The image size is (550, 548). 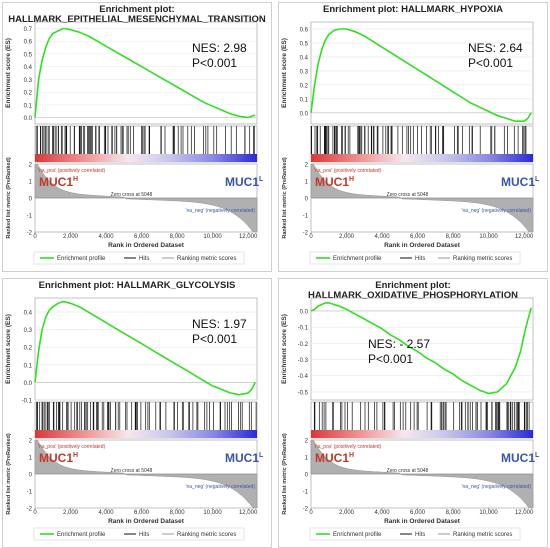 What do you see at coordinates (137, 285) in the screenshot?
I see `chart-title-line1: Enrichment plot: HALLMARK_GLYCOLYSIS` at bounding box center [137, 285].